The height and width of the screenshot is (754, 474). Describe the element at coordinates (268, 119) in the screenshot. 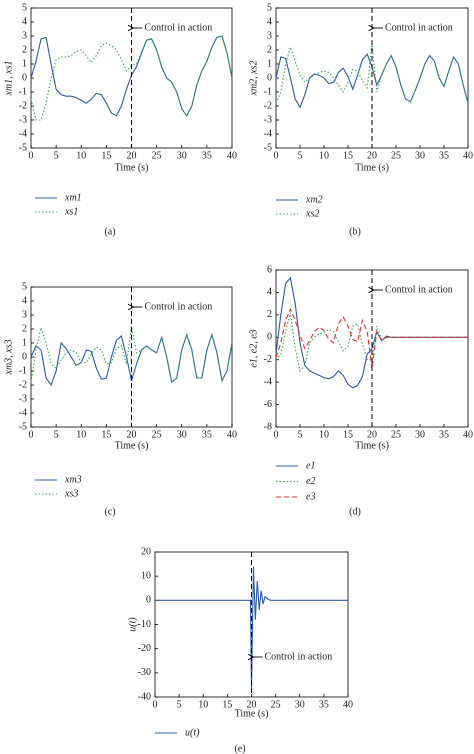

I see `y-tick-label: -3` at that location.